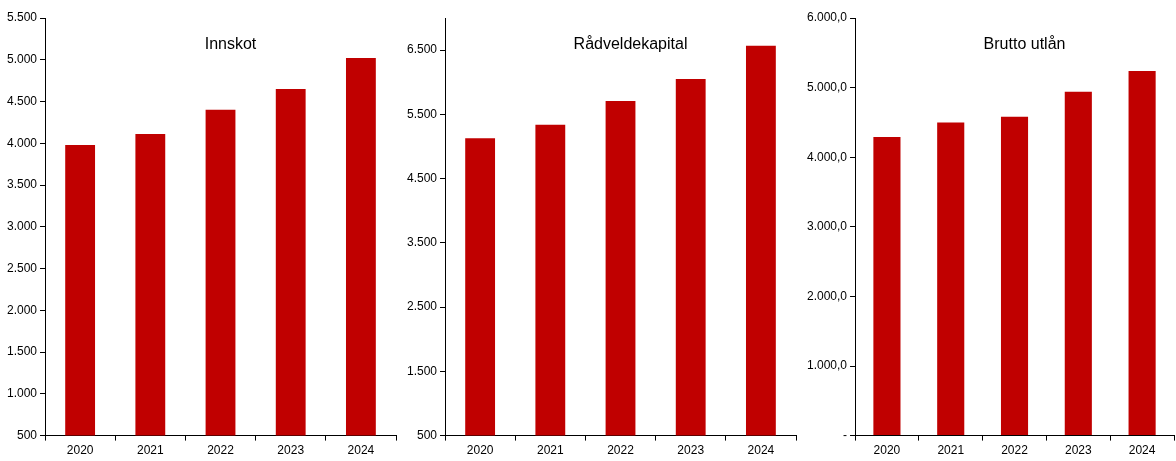 This screenshot has width=1176, height=461. Describe the element at coordinates (845, 434) in the screenshot. I see `y-tick-label: -` at that location.